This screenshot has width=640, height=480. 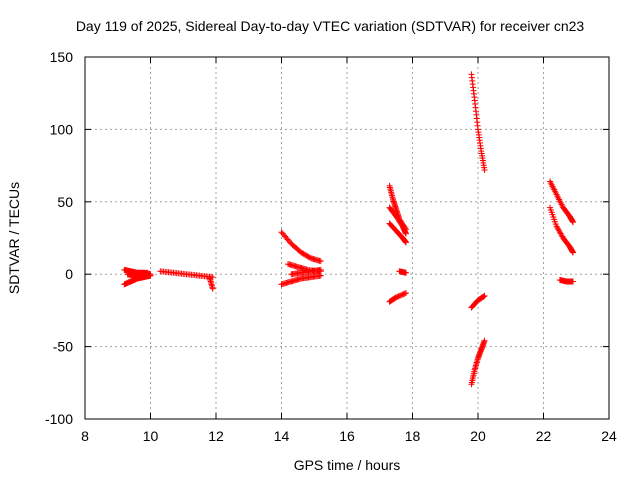 What do you see at coordinates (62, 129) in the screenshot?
I see `y-tick-label: 100` at bounding box center [62, 129].